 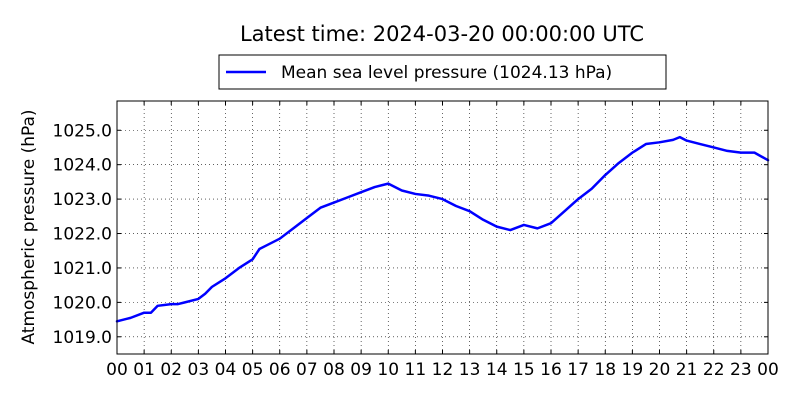 I want to click on x-tick-label: 12, so click(x=443, y=370).